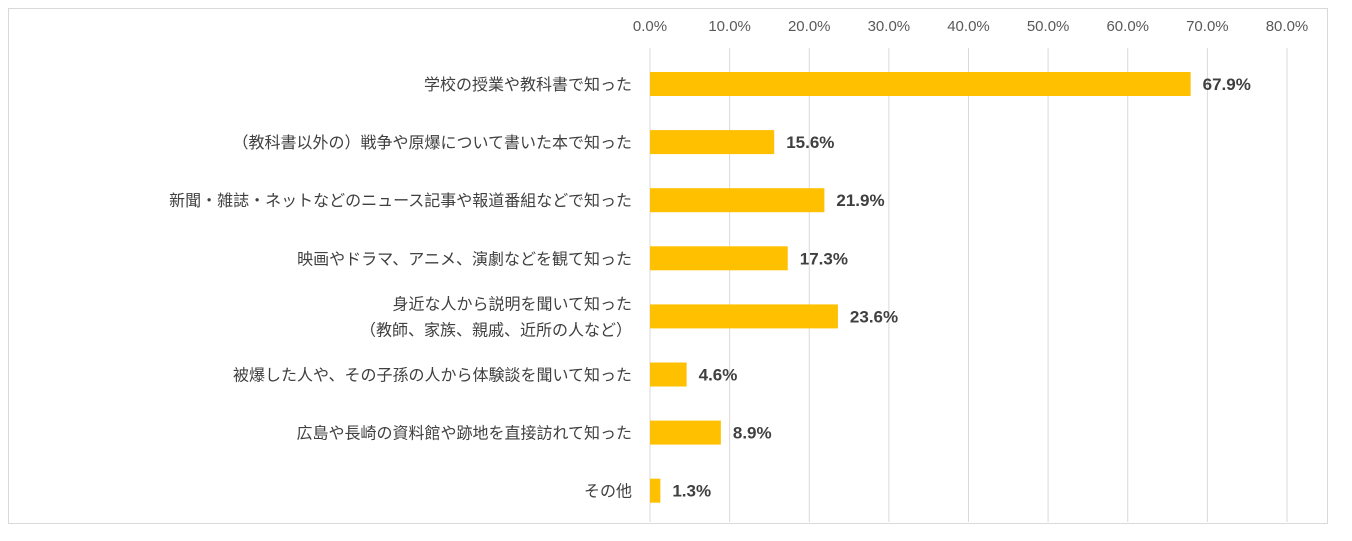 The height and width of the screenshot is (541, 1352). What do you see at coordinates (650, 26) in the screenshot?
I see `x-tick-label: 0.0%` at bounding box center [650, 26].